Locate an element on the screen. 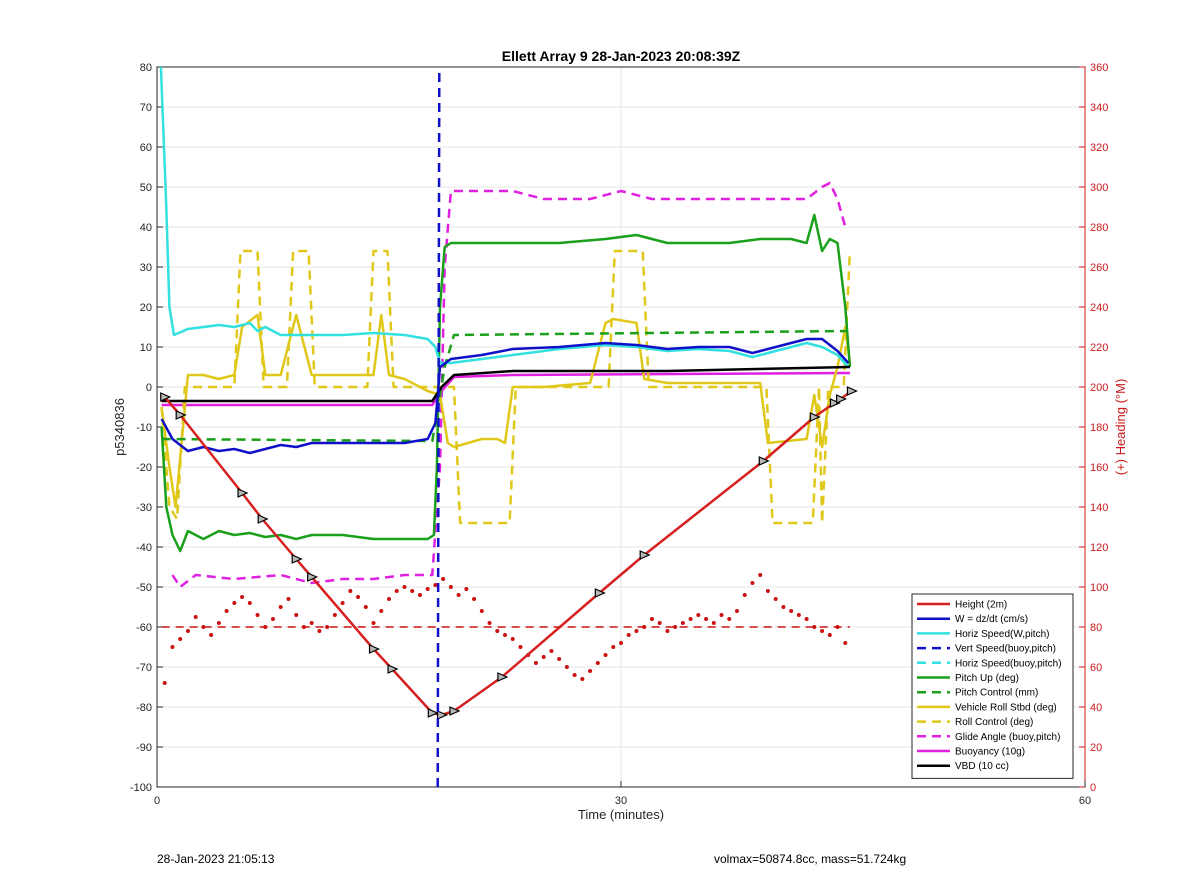  y-tick-label: 40 is located at coordinates (146, 228).